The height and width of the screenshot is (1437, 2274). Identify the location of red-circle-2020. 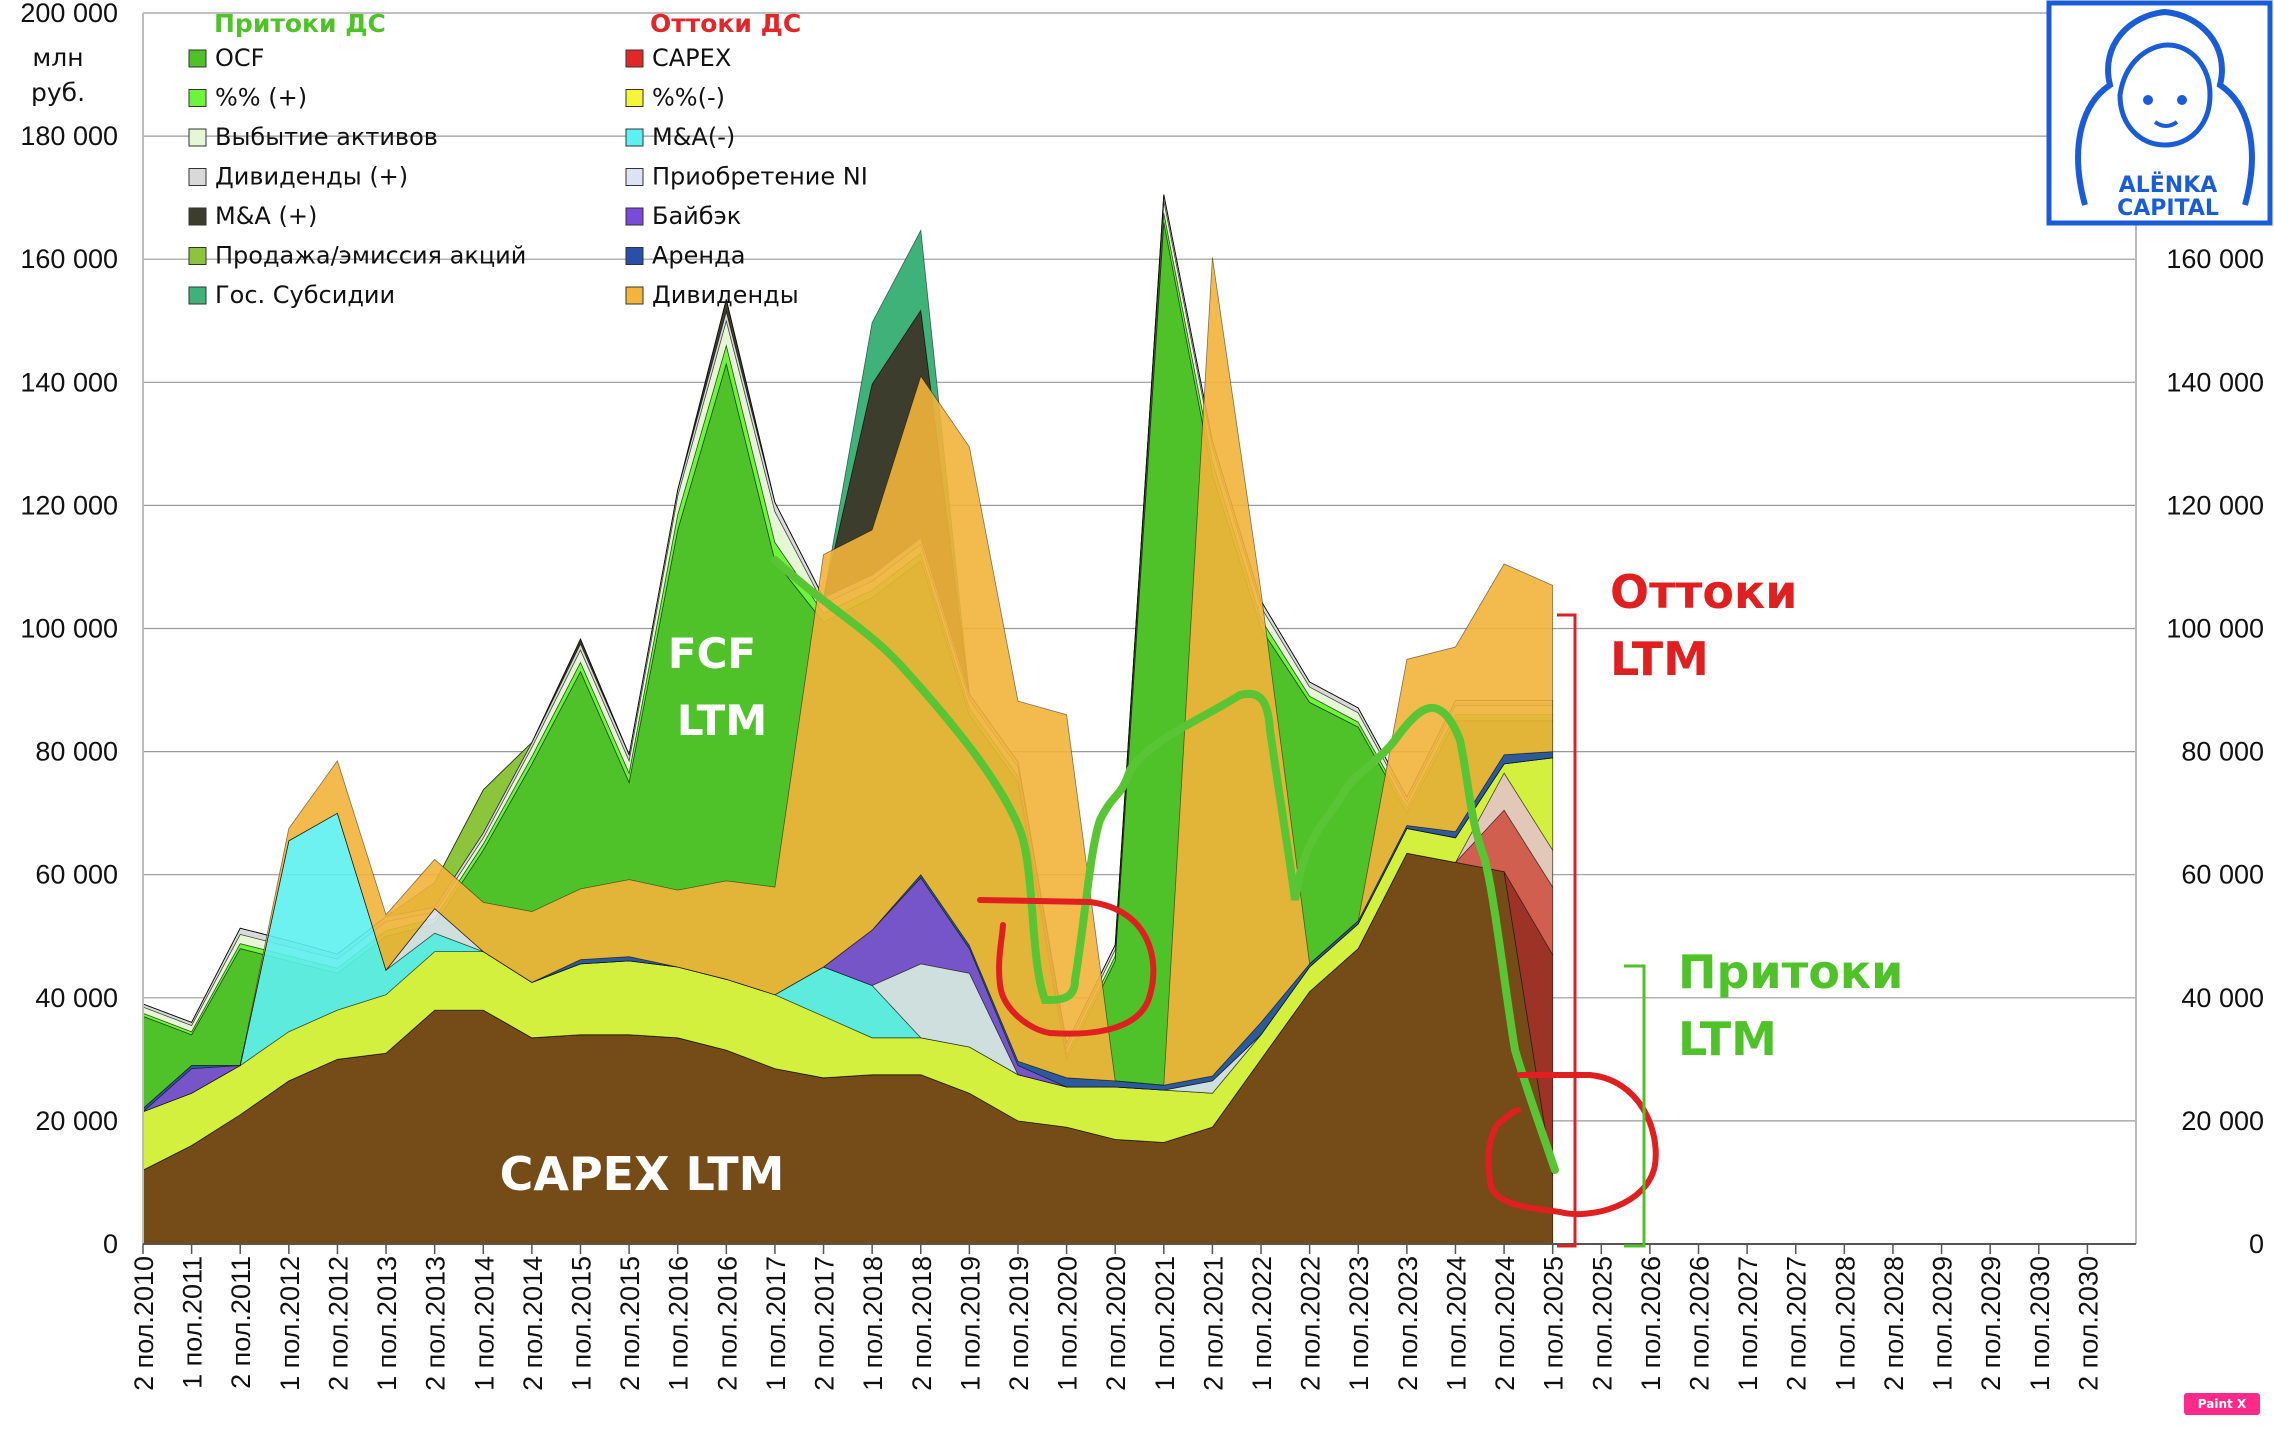
(1067, 967).